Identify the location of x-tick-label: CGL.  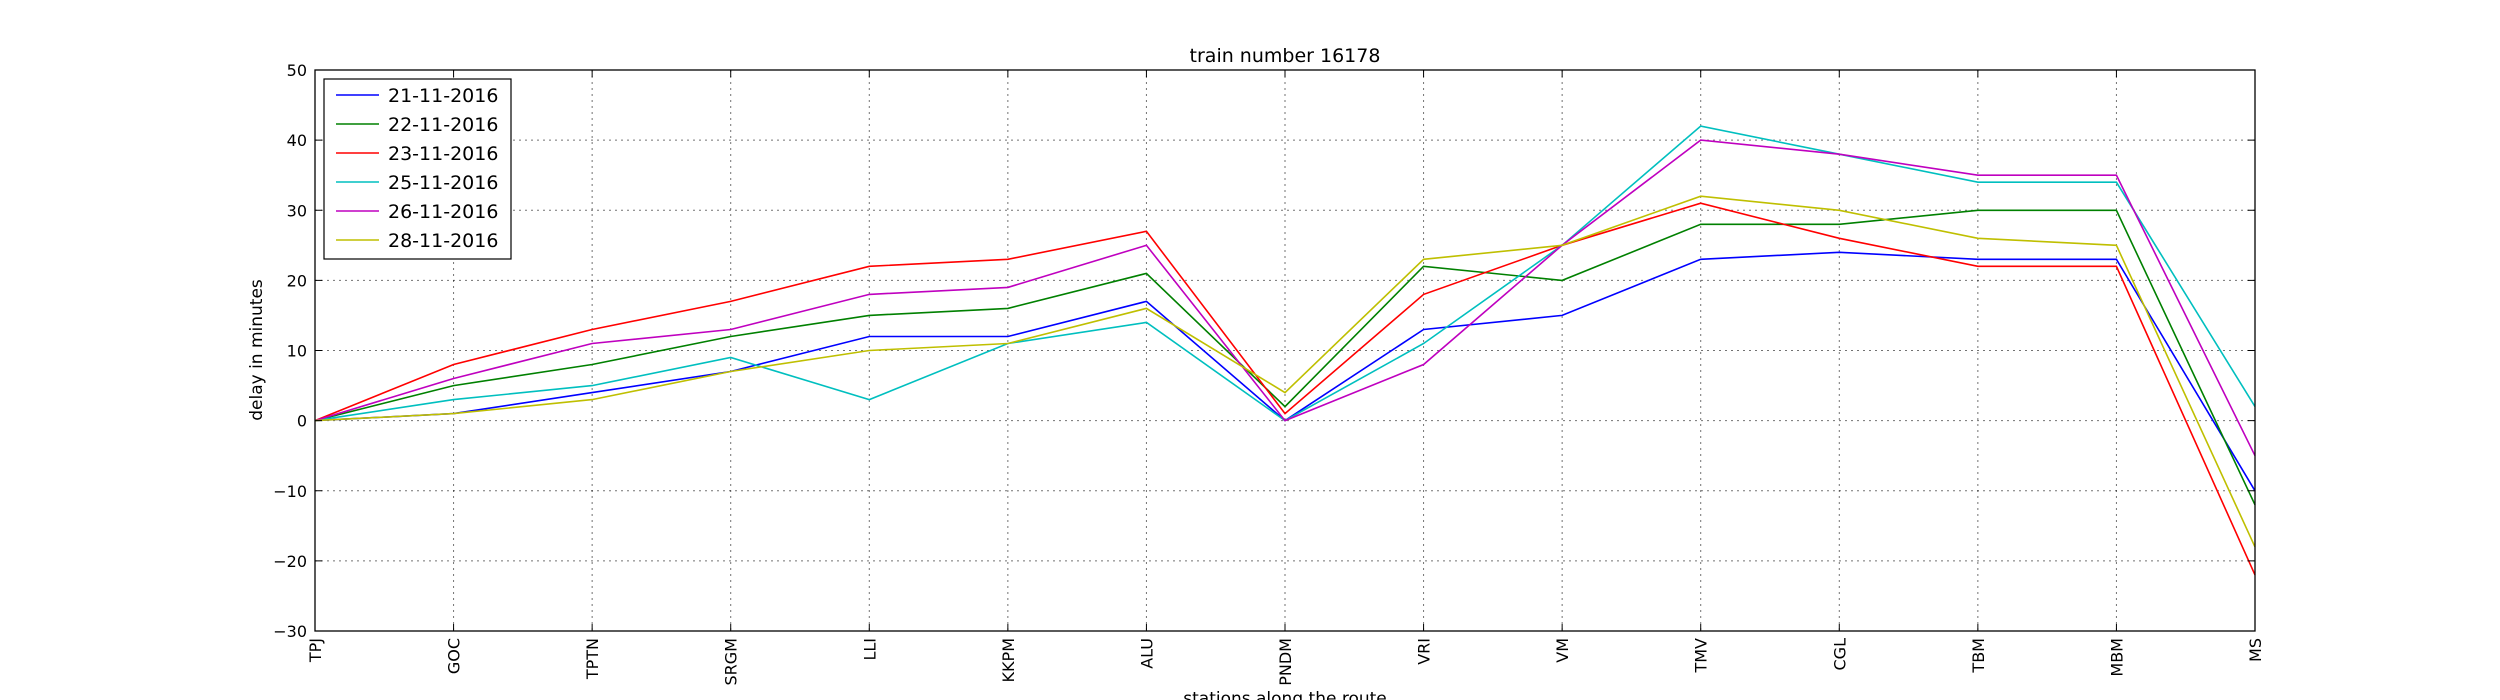
(1839, 654).